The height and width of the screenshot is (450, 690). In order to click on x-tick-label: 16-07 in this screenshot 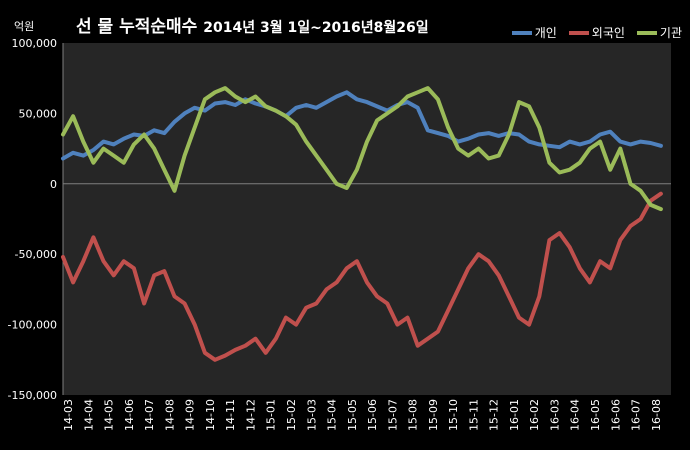, I will do `click(636, 415)`.